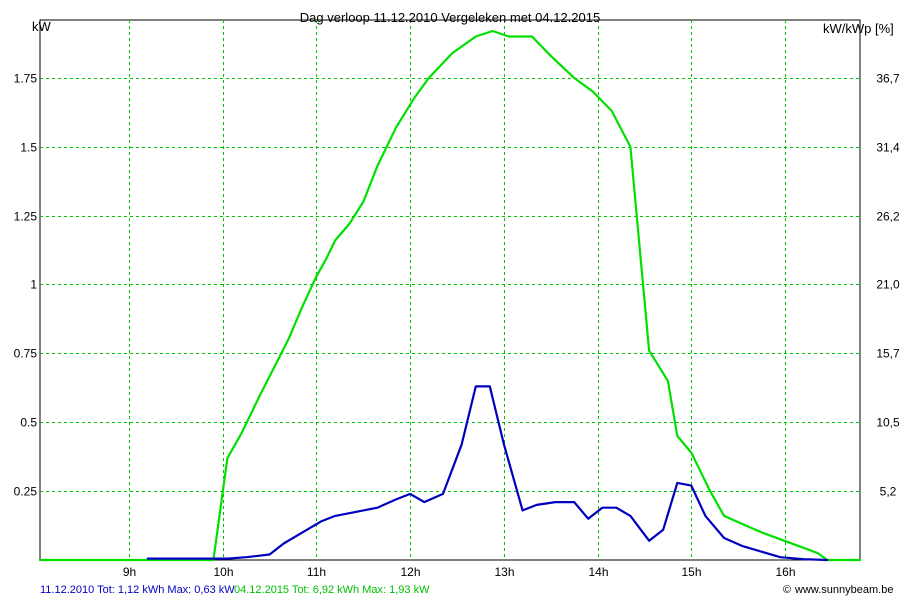  Describe the element at coordinates (787, 590) in the screenshot. I see `copyright-icon: ©` at that location.